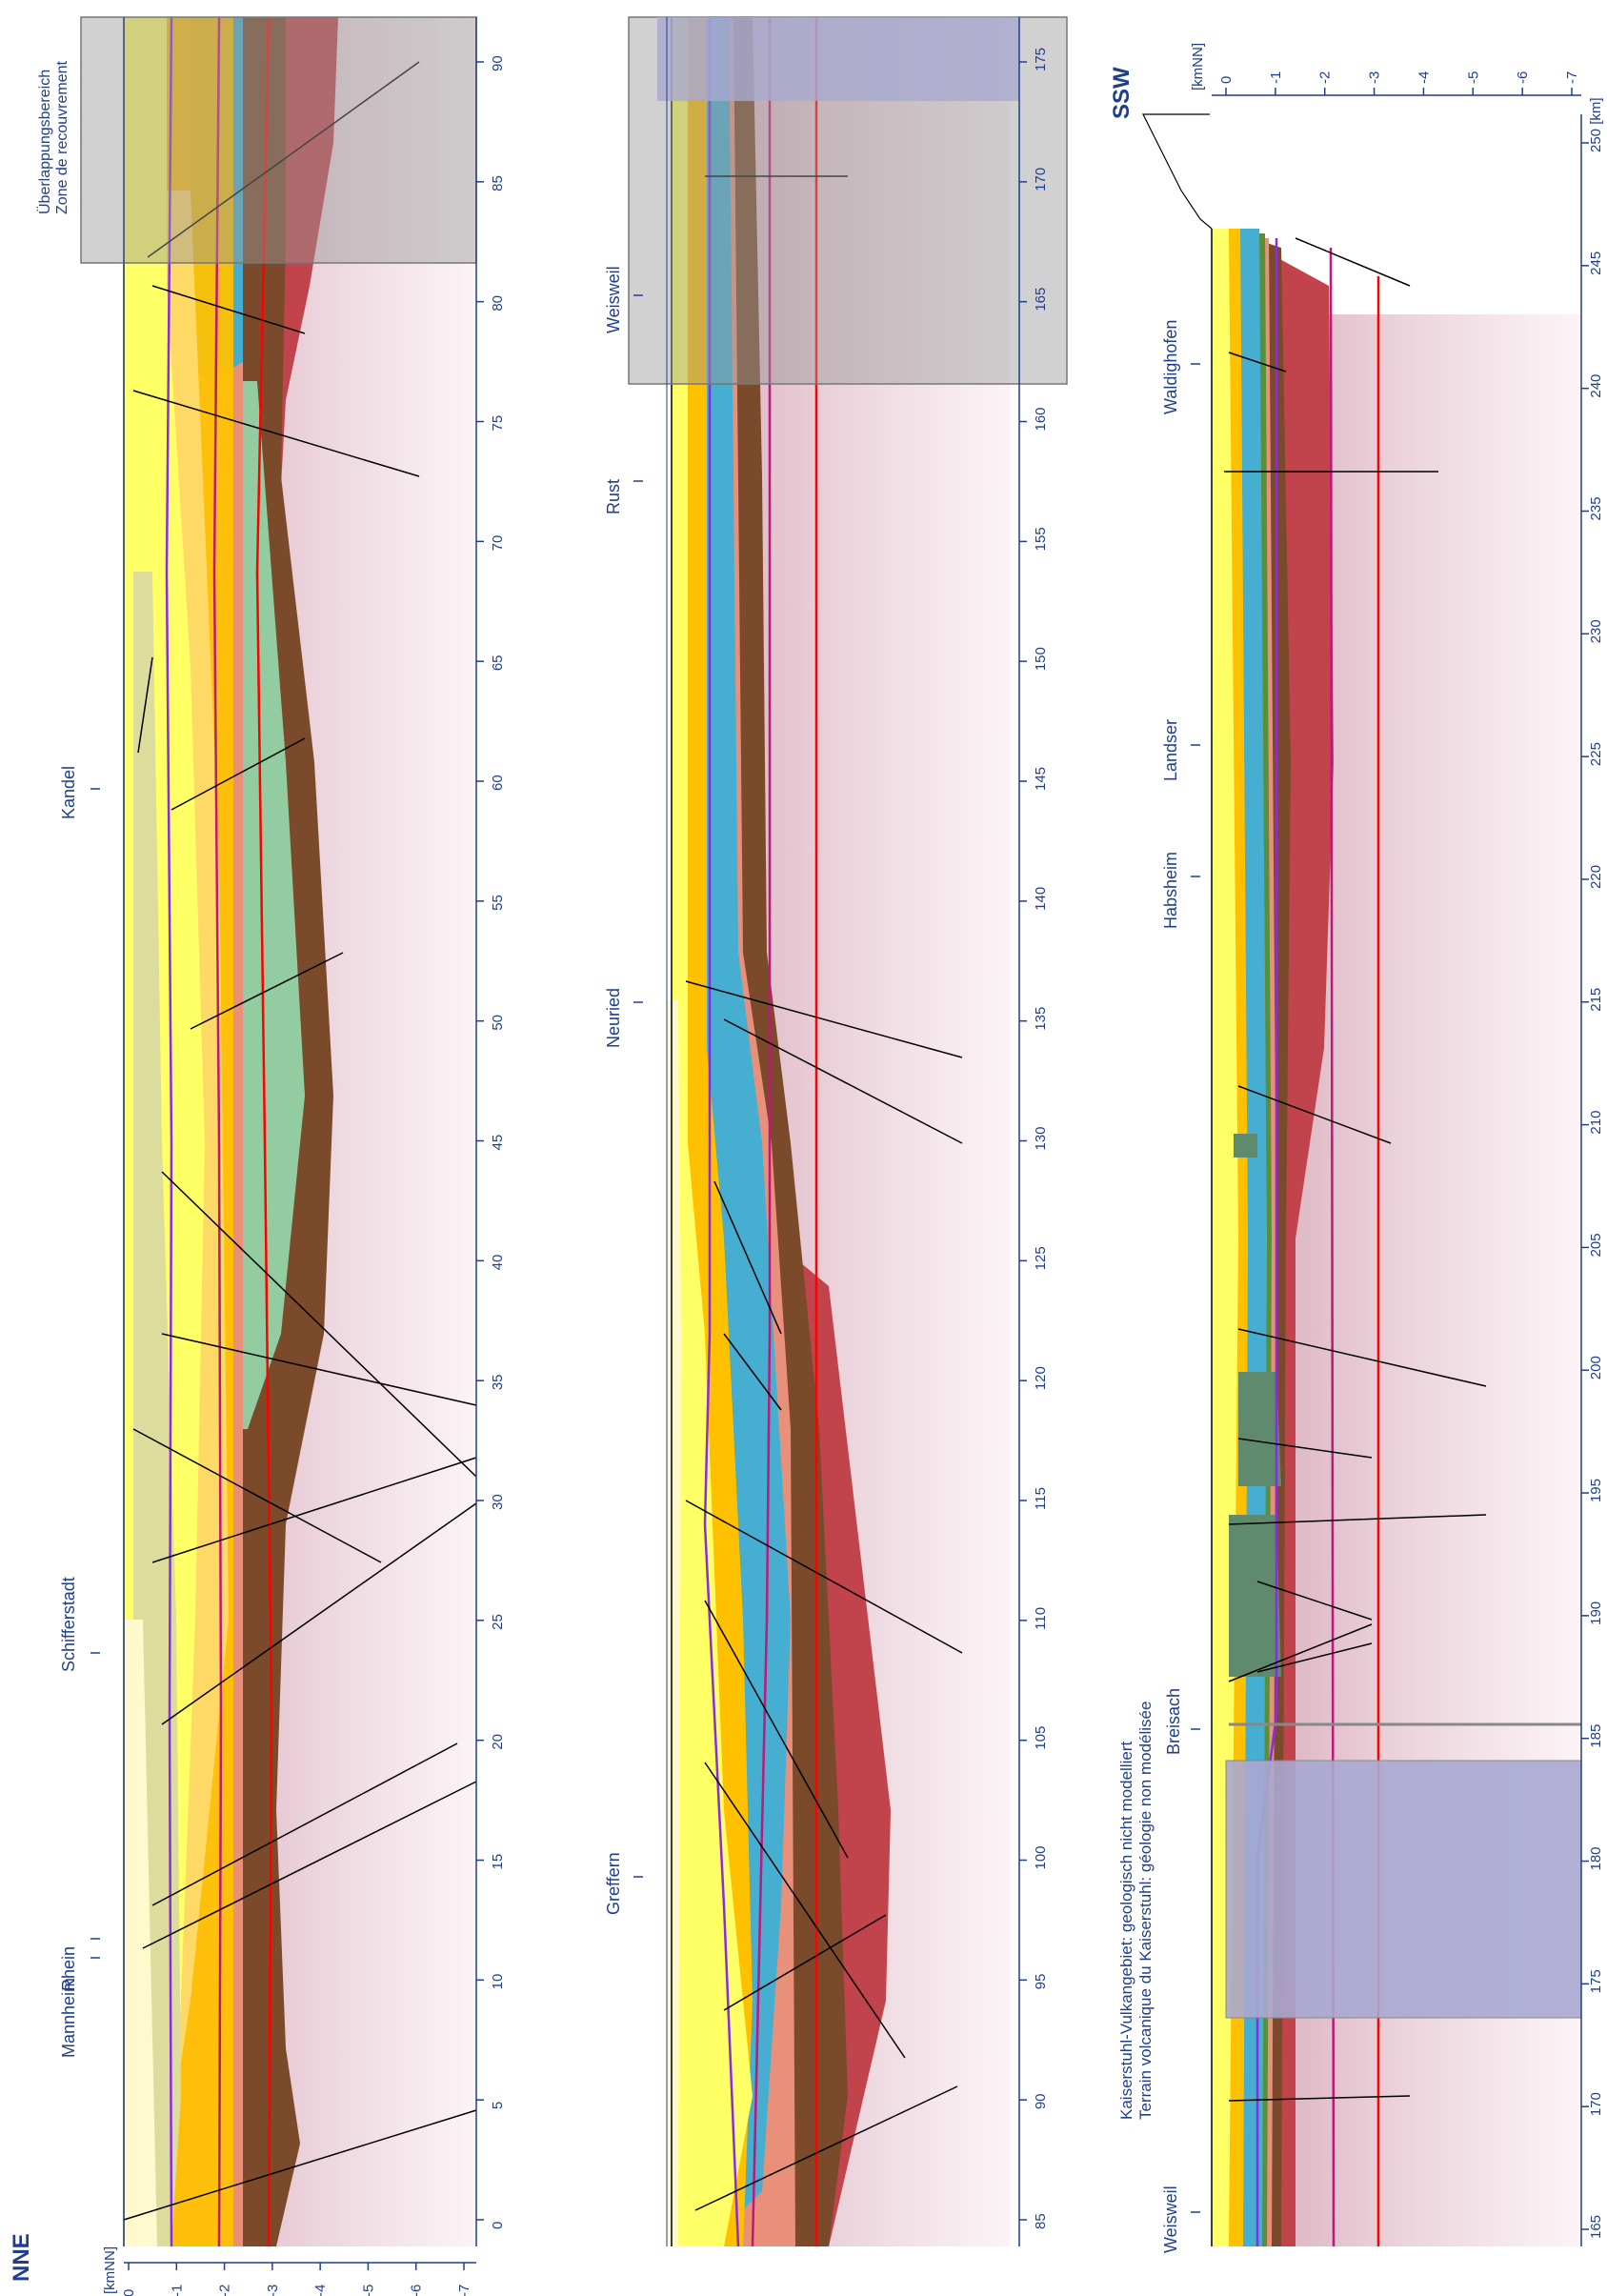 The width and height of the screenshot is (1607, 2296). Describe the element at coordinates (1177, 171) in the screenshot. I see `panel-3-terrain-outline` at that location.